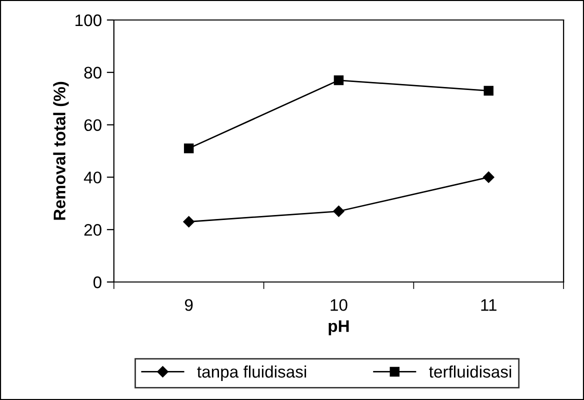 This screenshot has width=584, height=400. What do you see at coordinates (93, 72) in the screenshot?
I see `y-tick-label: 80` at bounding box center [93, 72].